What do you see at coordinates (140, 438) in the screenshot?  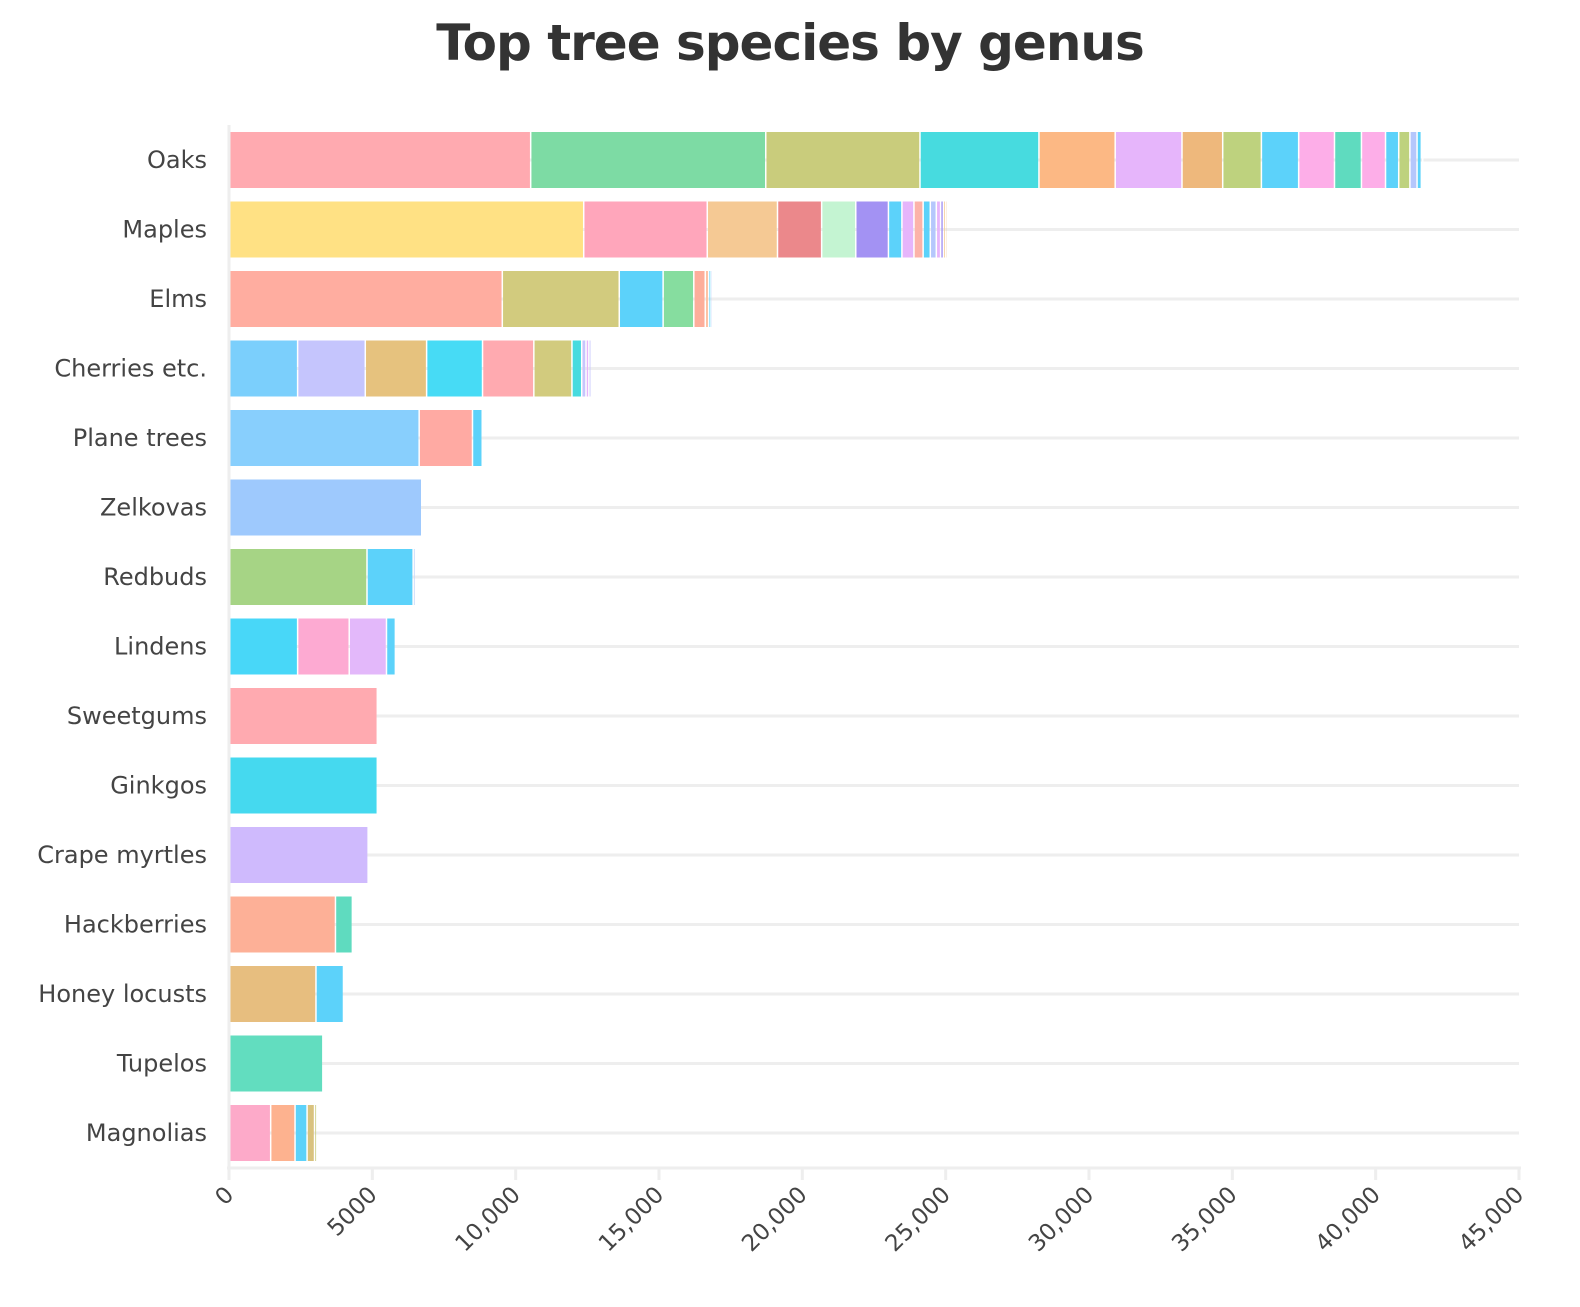 I see `category-label: Plane trees` at bounding box center [140, 438].